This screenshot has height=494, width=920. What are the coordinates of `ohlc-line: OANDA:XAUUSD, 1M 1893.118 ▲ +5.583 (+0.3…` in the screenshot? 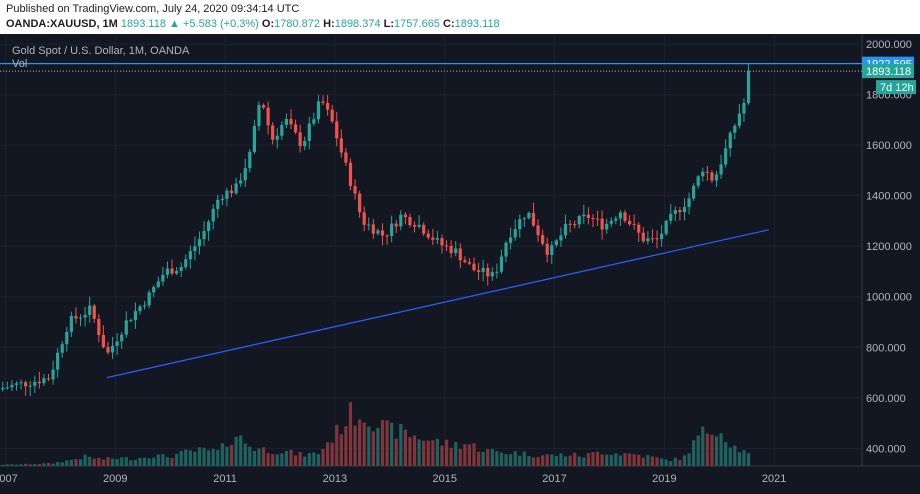 It's located at (253, 24).